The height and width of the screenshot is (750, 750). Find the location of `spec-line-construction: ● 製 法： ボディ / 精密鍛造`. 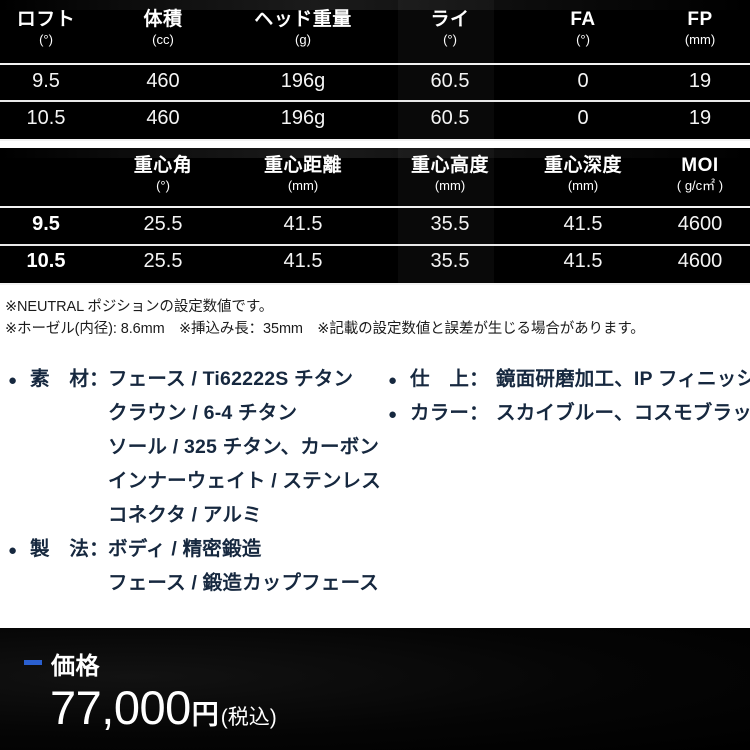

spec-line-construction: ● 製 法： ボディ / 精密鍛造 is located at coordinates (198, 549).